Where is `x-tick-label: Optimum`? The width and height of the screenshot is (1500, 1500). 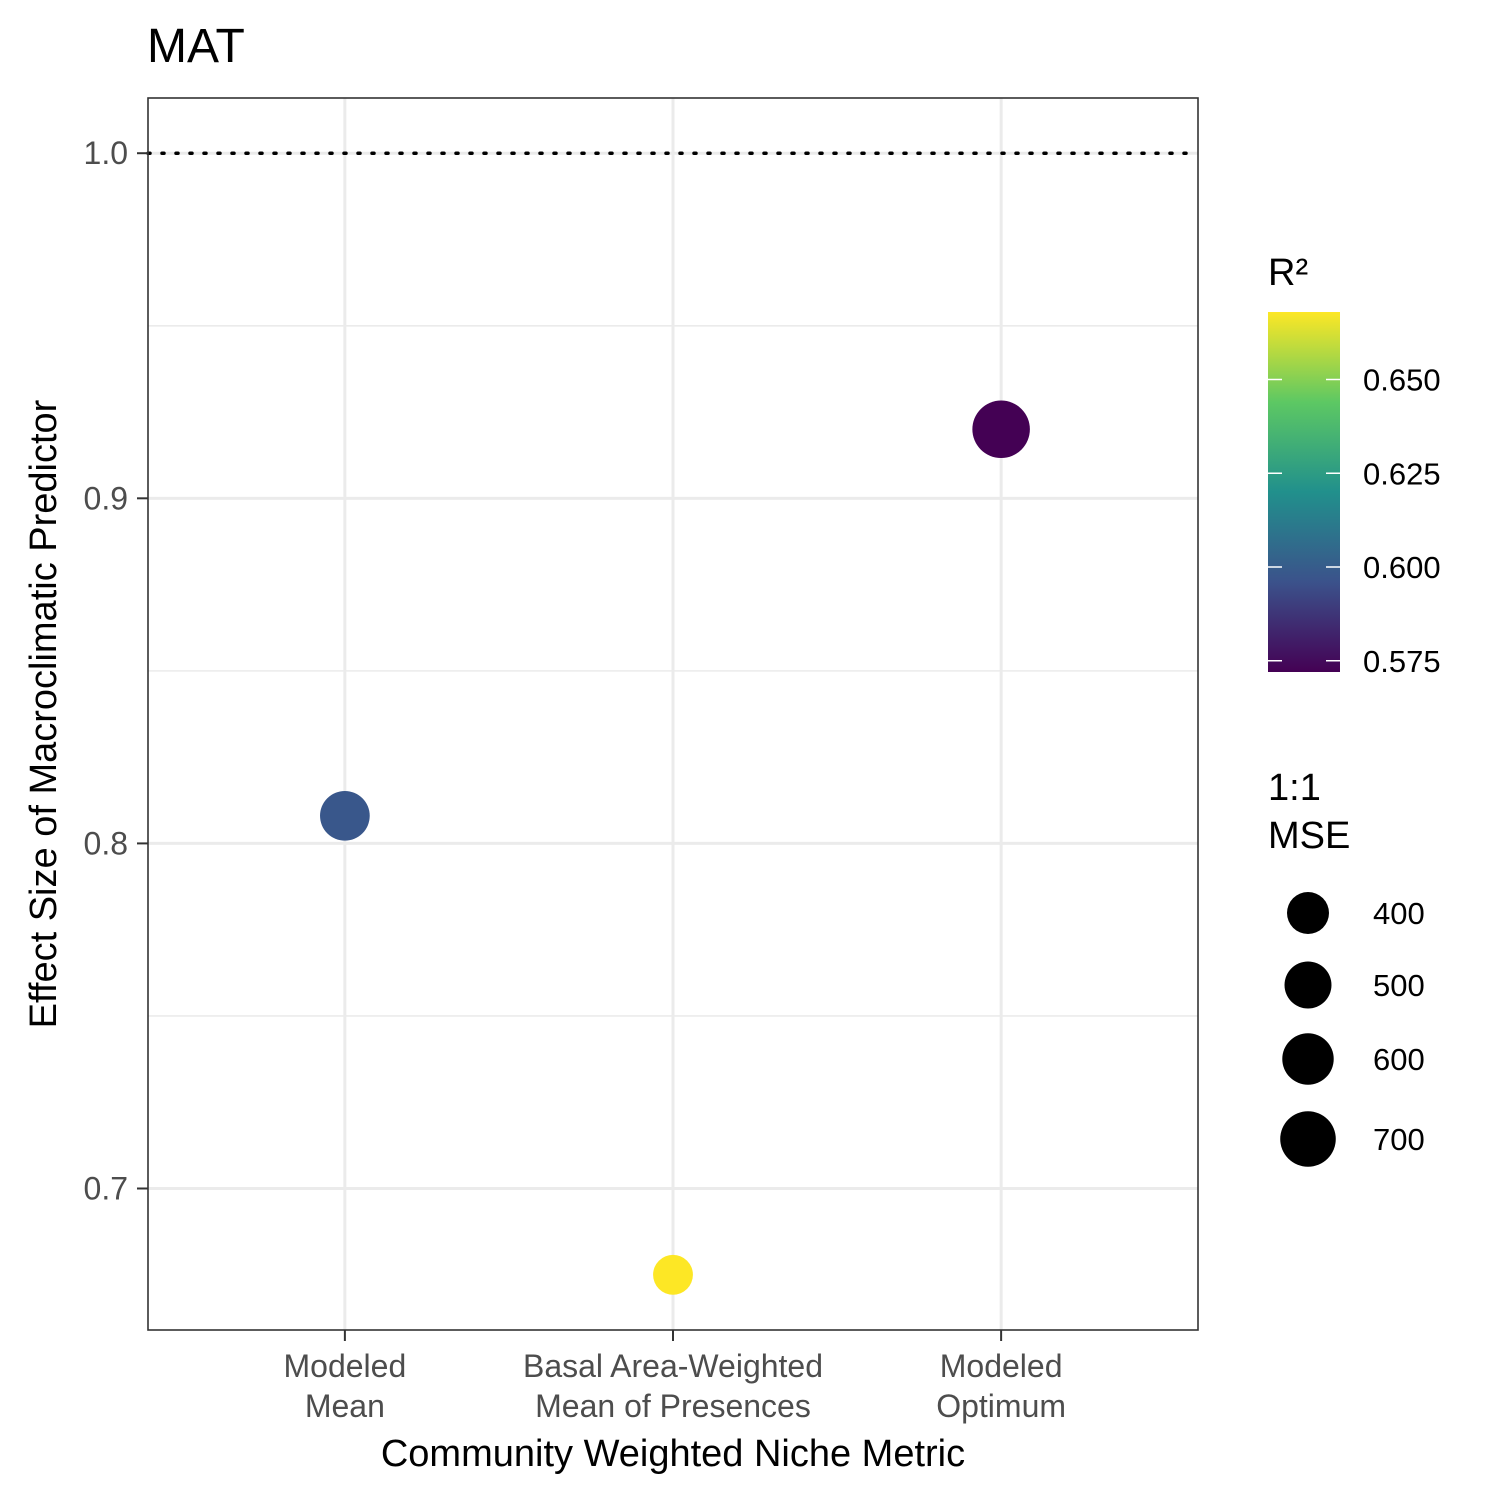
x-tick-label: Optimum is located at coordinates (1001, 1406).